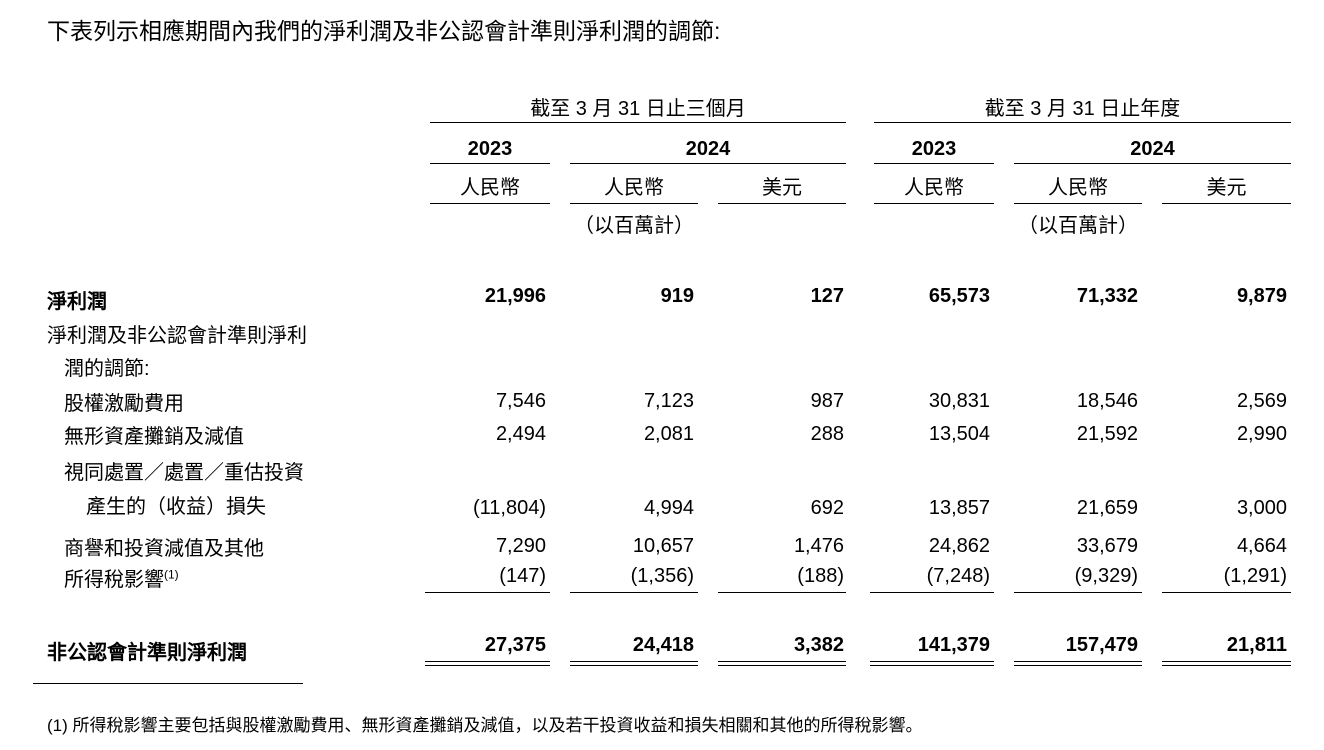 Image resolution: width=1324 pixels, height=750 pixels. I want to click on year-2023-q: 2023, so click(490, 149).